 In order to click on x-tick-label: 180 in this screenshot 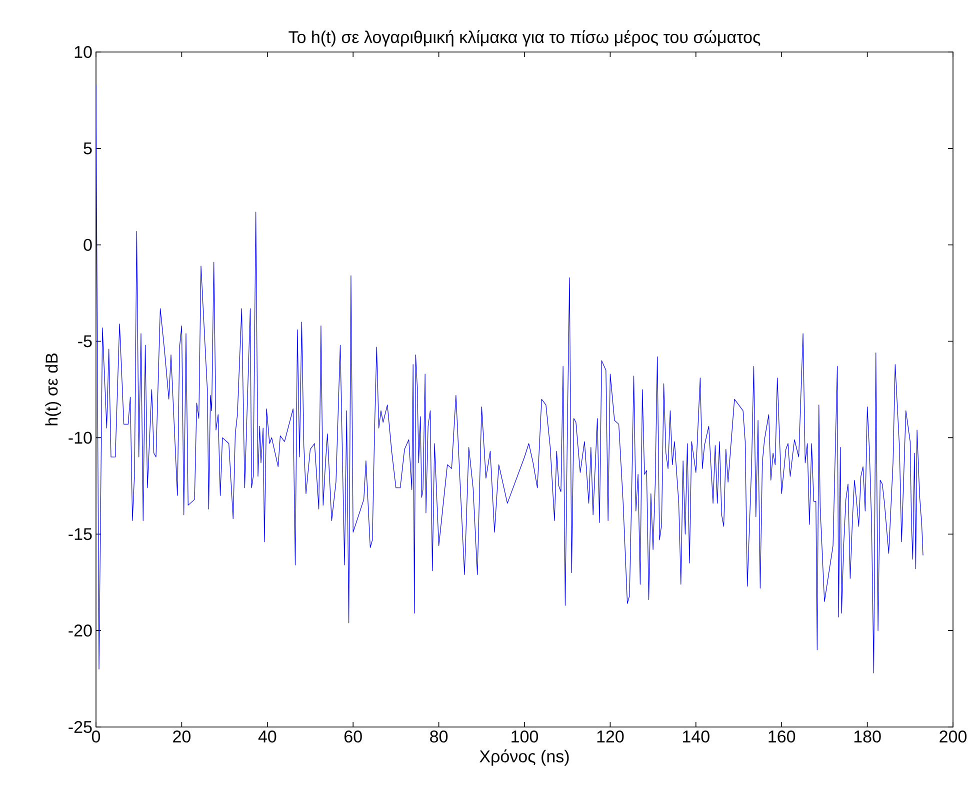, I will do `click(867, 736)`.